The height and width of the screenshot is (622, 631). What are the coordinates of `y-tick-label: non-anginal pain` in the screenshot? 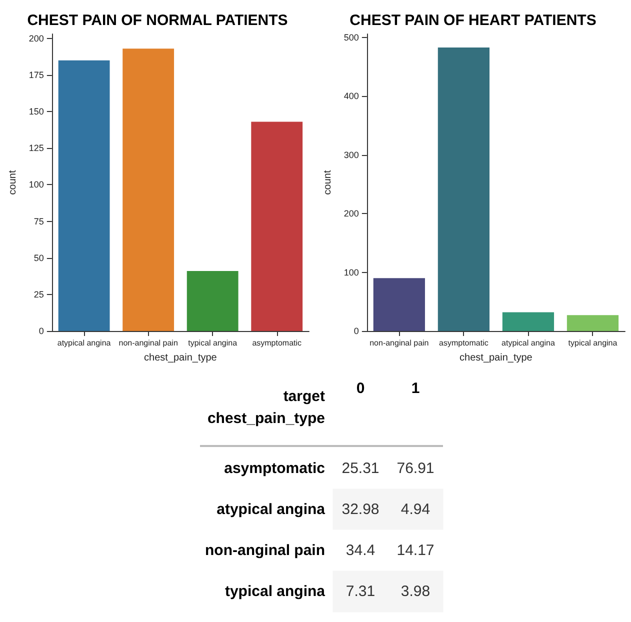 It's located at (265, 550).